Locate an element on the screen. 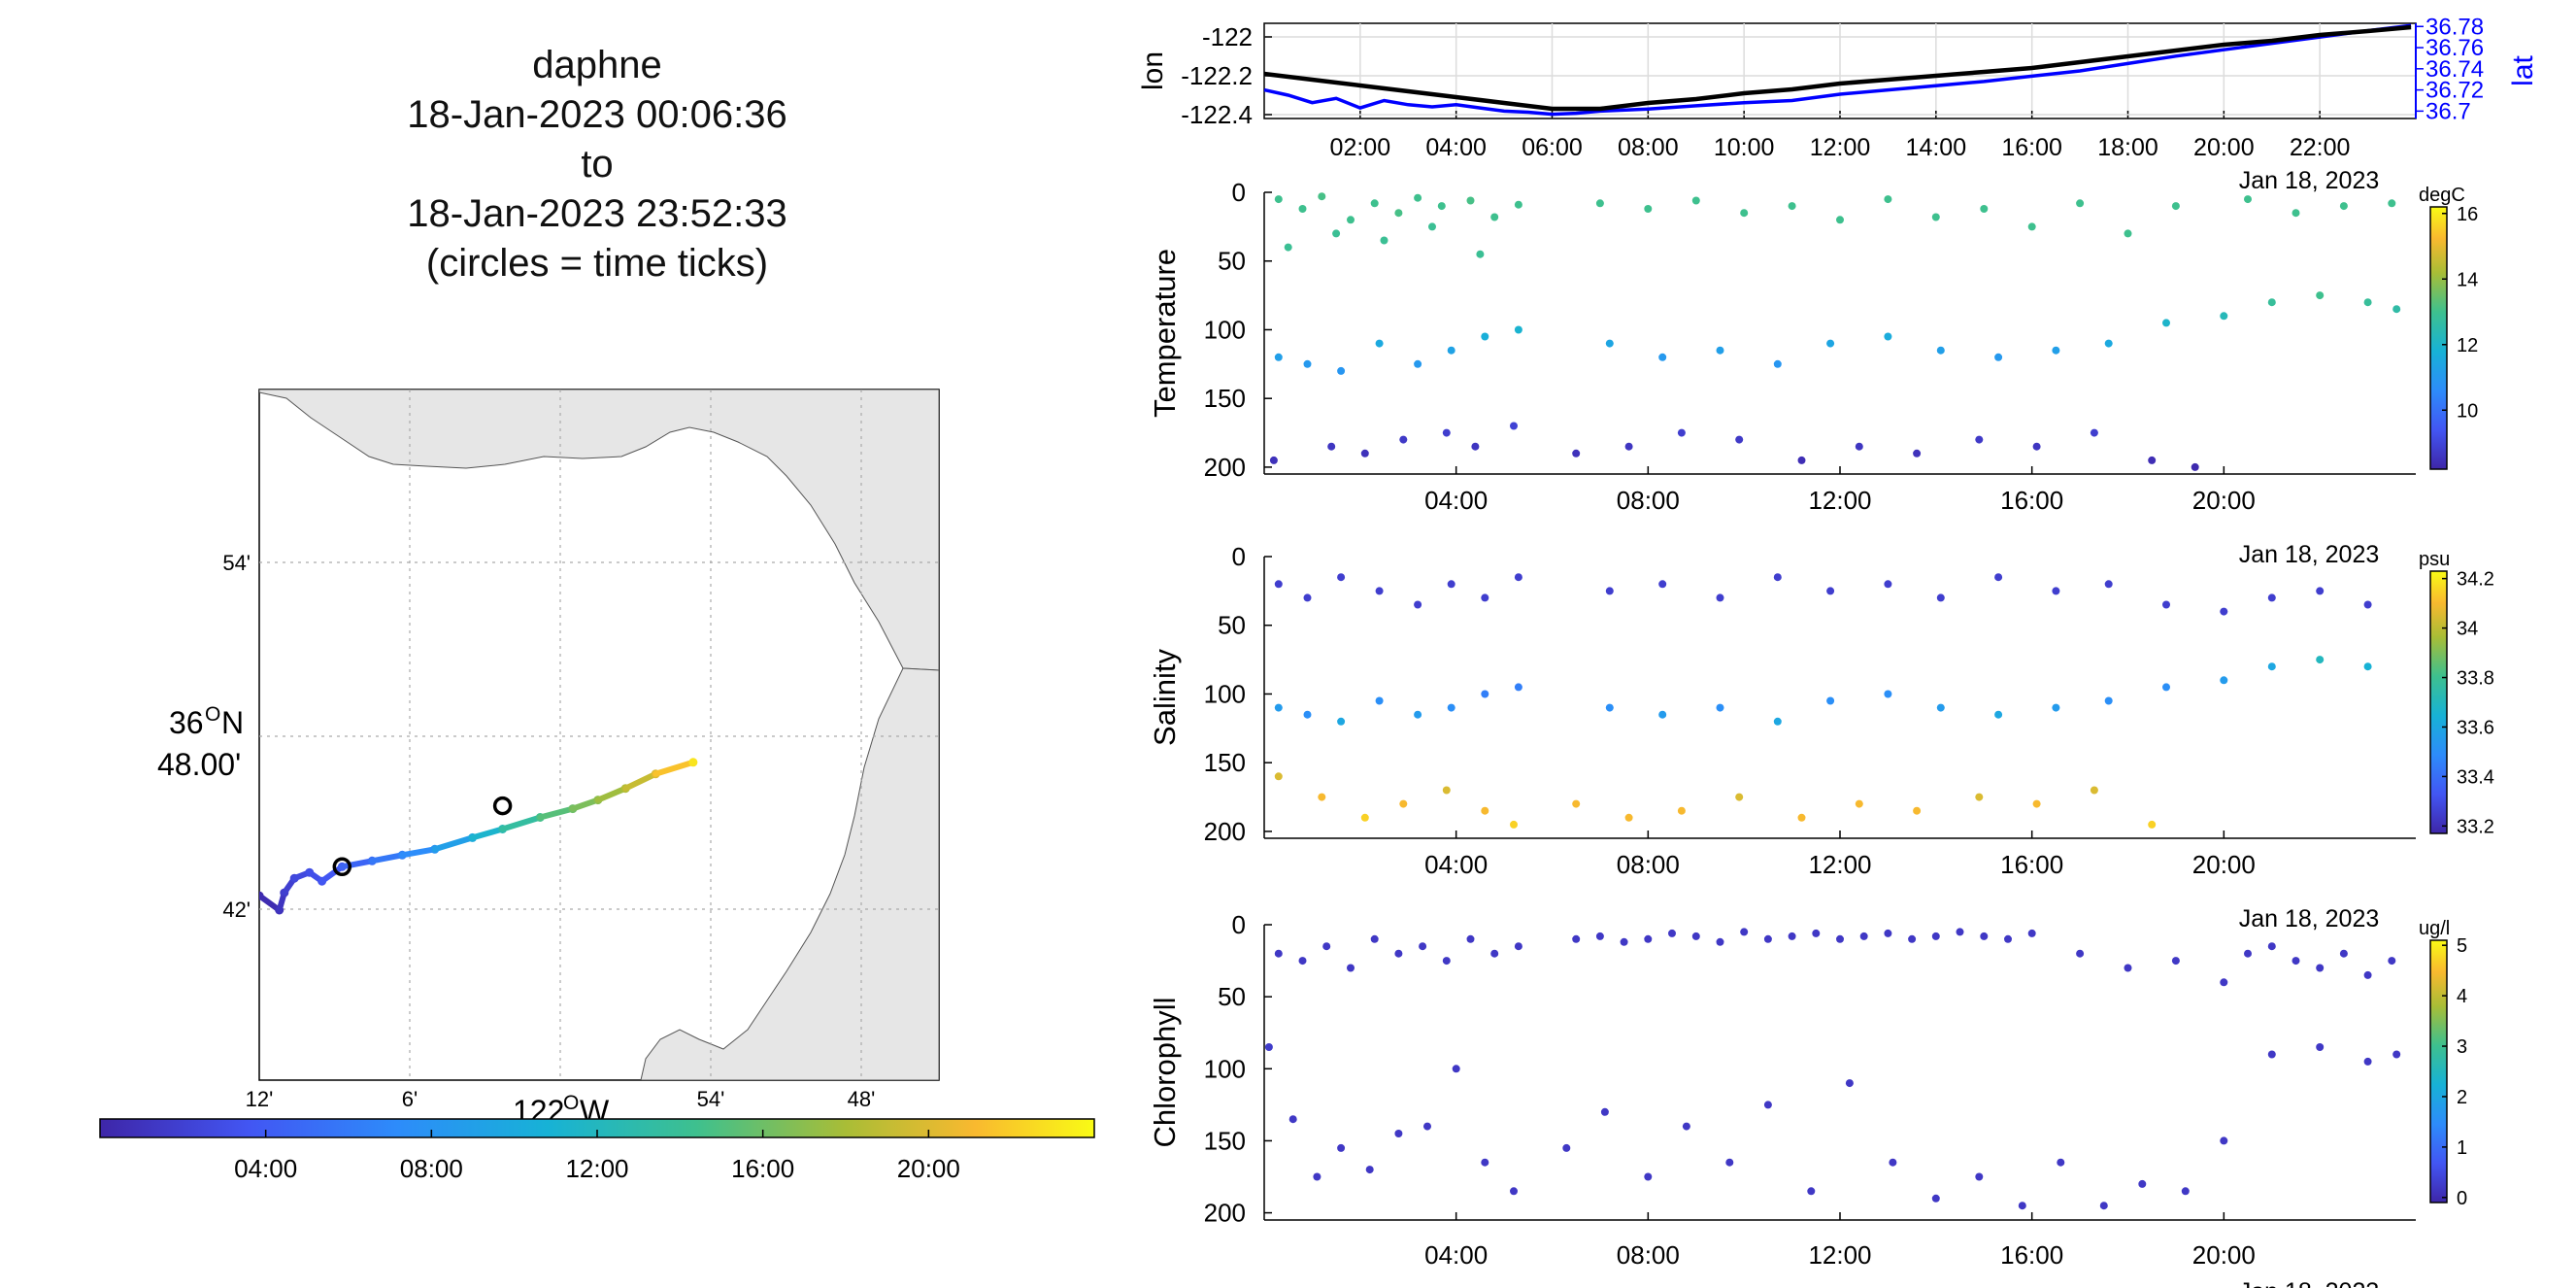 This screenshot has height=1288, width=2576. scatter-ylabel: Chlorophyll is located at coordinates (1165, 1072).